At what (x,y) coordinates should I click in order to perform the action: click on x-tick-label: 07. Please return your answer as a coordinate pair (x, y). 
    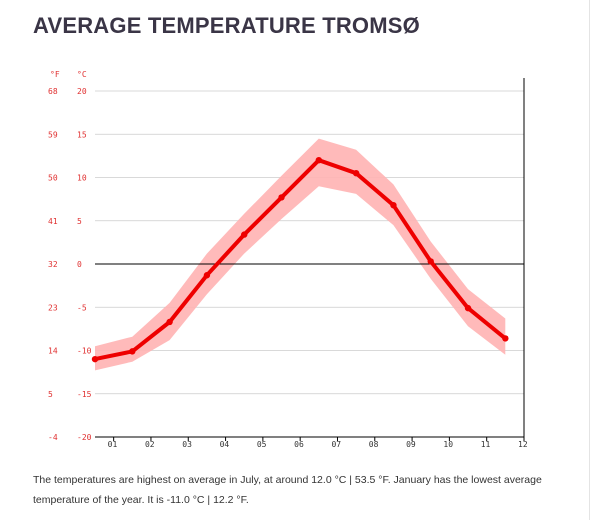
    Looking at the image, I should click on (336, 444).